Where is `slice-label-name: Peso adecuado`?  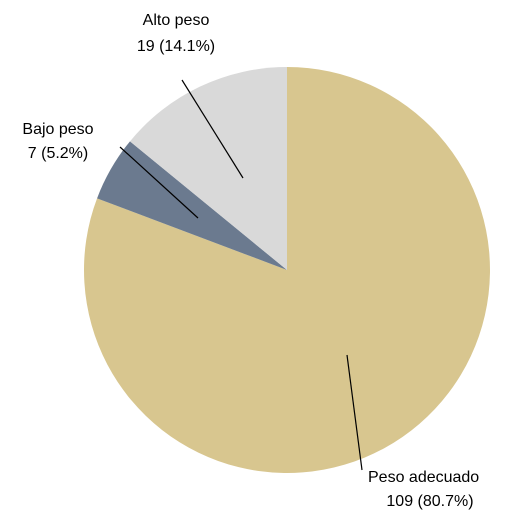 slice-label-name: Peso adecuado is located at coordinates (423, 477).